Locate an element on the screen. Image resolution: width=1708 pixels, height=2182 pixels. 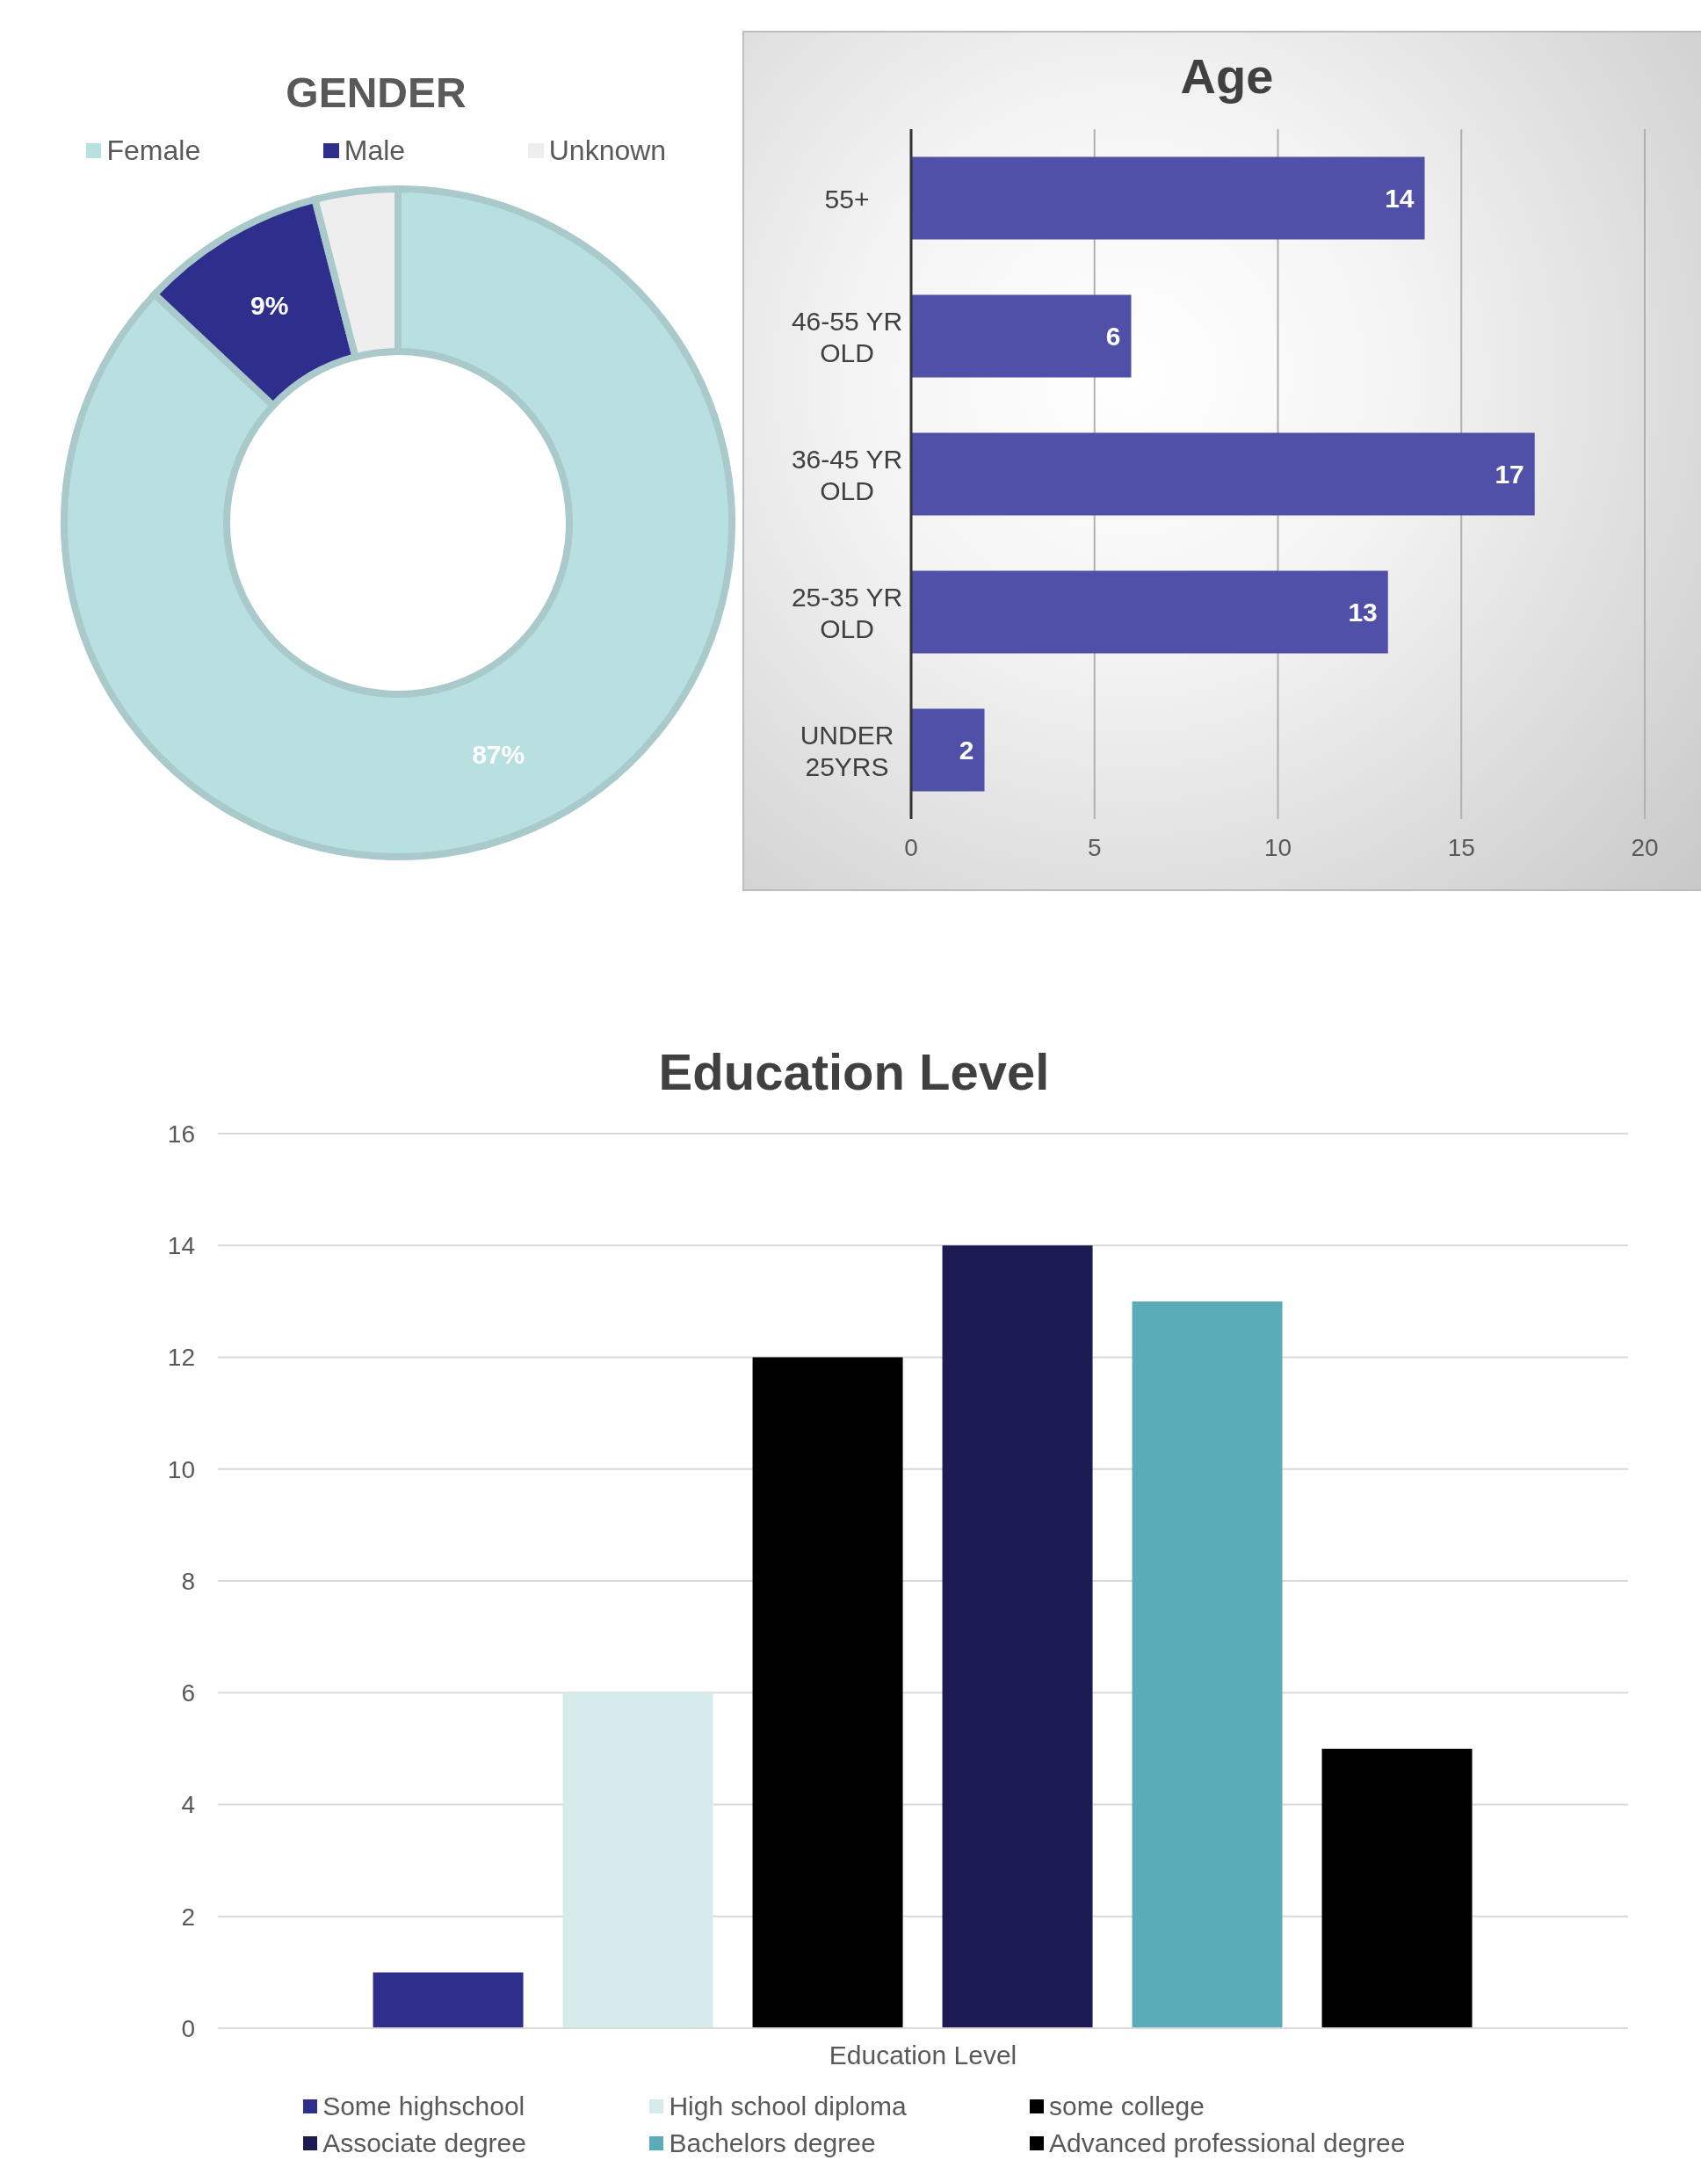
legend-label: Unknown is located at coordinates (607, 150).